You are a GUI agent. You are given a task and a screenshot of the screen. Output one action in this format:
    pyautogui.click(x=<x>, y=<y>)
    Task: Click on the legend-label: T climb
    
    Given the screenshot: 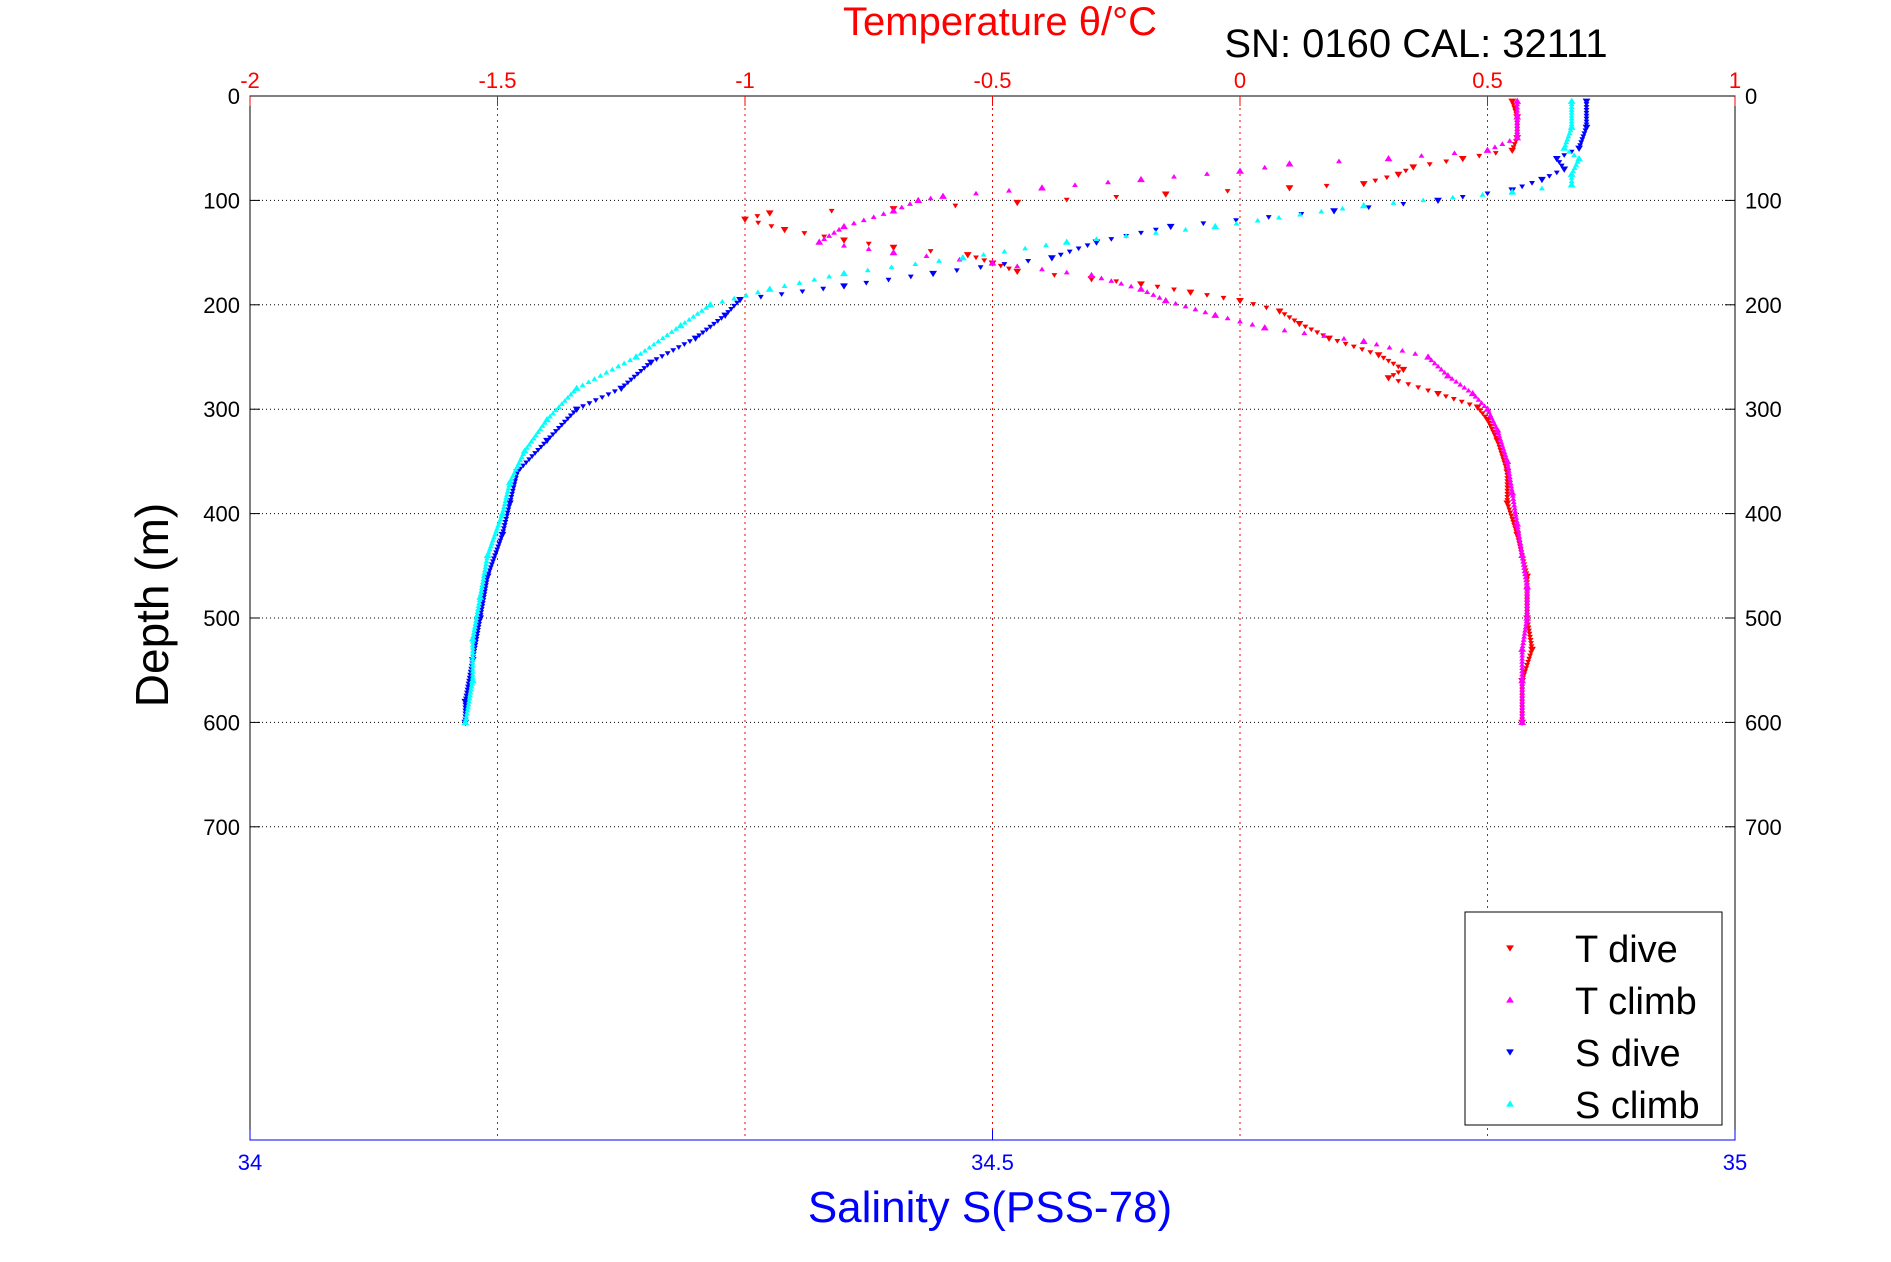 What is the action you would take?
    pyautogui.click(x=1636, y=1002)
    